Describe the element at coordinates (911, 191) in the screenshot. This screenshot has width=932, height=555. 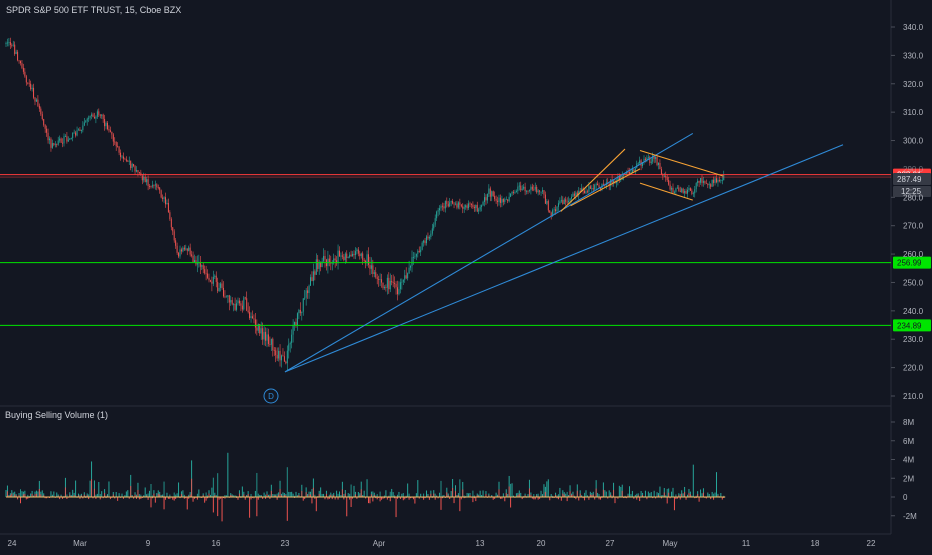
I see `countdown-label: 12:25` at that location.